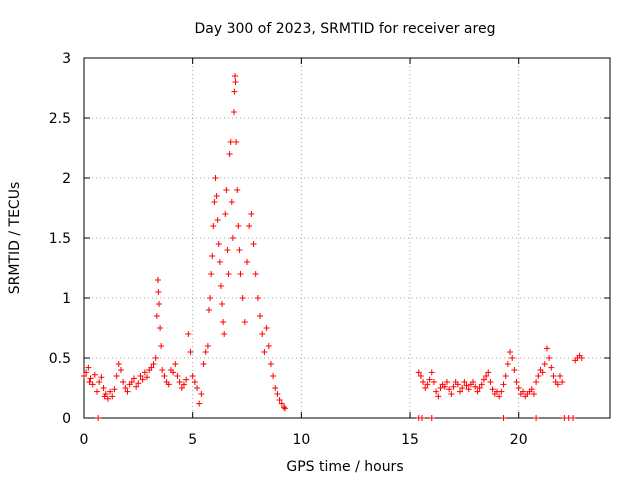 This screenshot has width=640, height=480. Describe the element at coordinates (15, 238) in the screenshot. I see `y-axis-label: SRMTID / TECUs` at that location.